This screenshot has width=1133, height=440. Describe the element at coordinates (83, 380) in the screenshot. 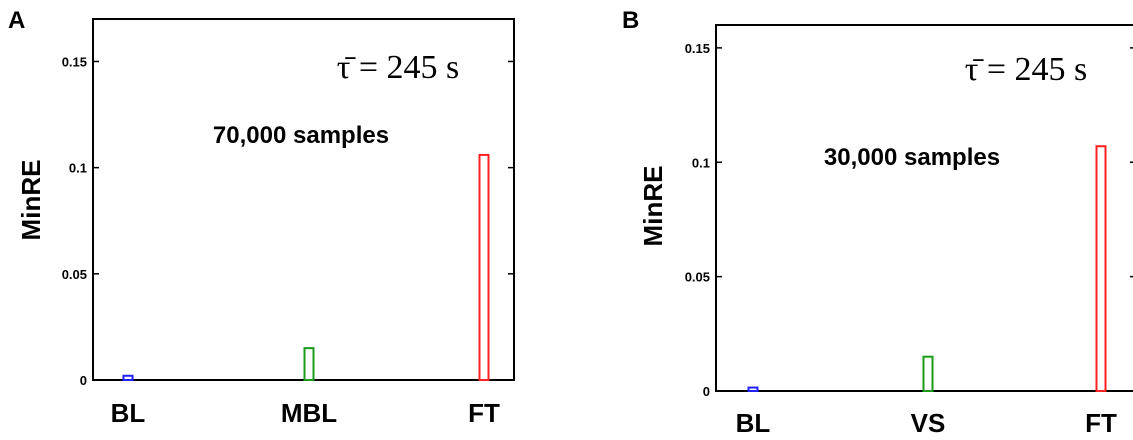

I see `panel-a-y-tick-label: 0` at that location.